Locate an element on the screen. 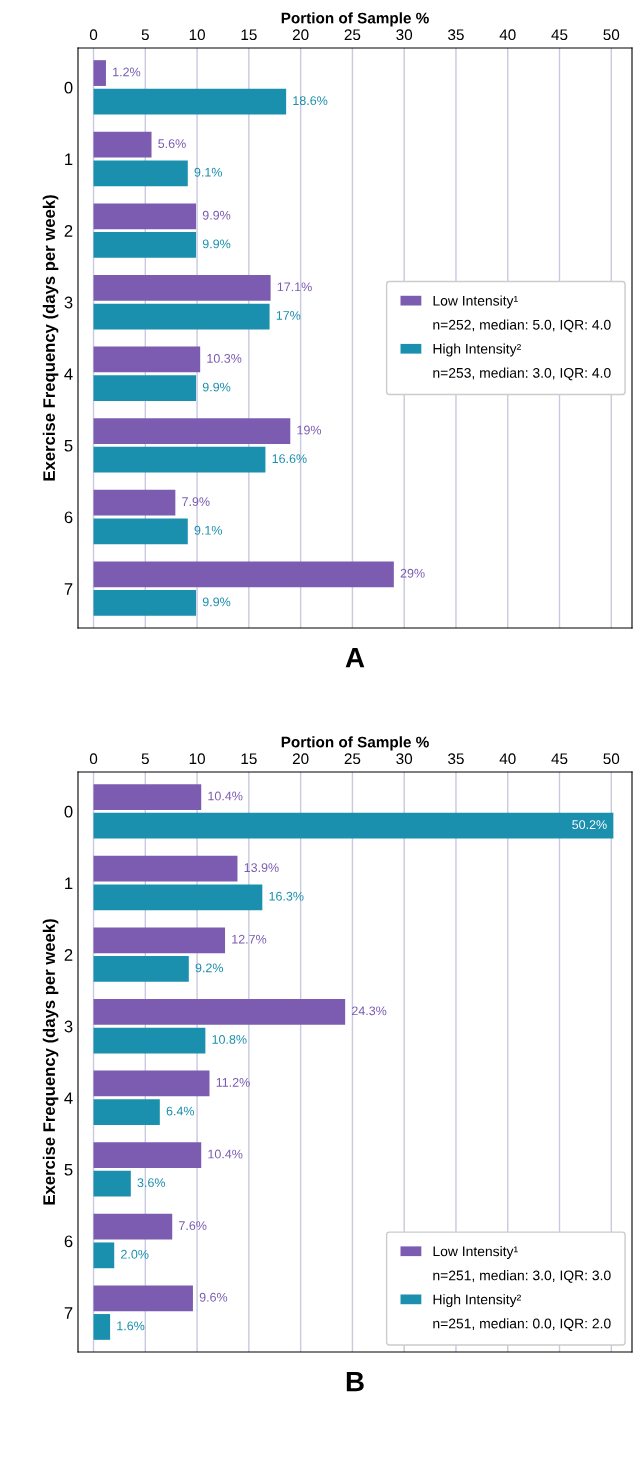  data-label: 11.2% is located at coordinates (233, 1082).